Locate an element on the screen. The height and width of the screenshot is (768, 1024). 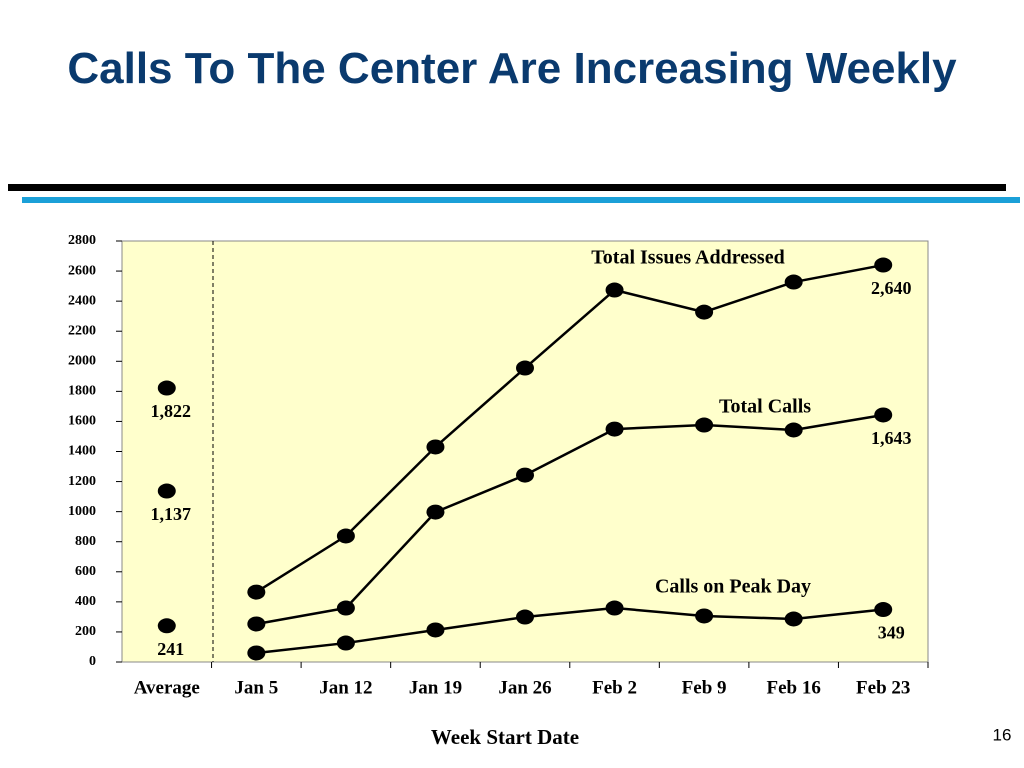
y-tick-label: 1800 is located at coordinates (82, 391).